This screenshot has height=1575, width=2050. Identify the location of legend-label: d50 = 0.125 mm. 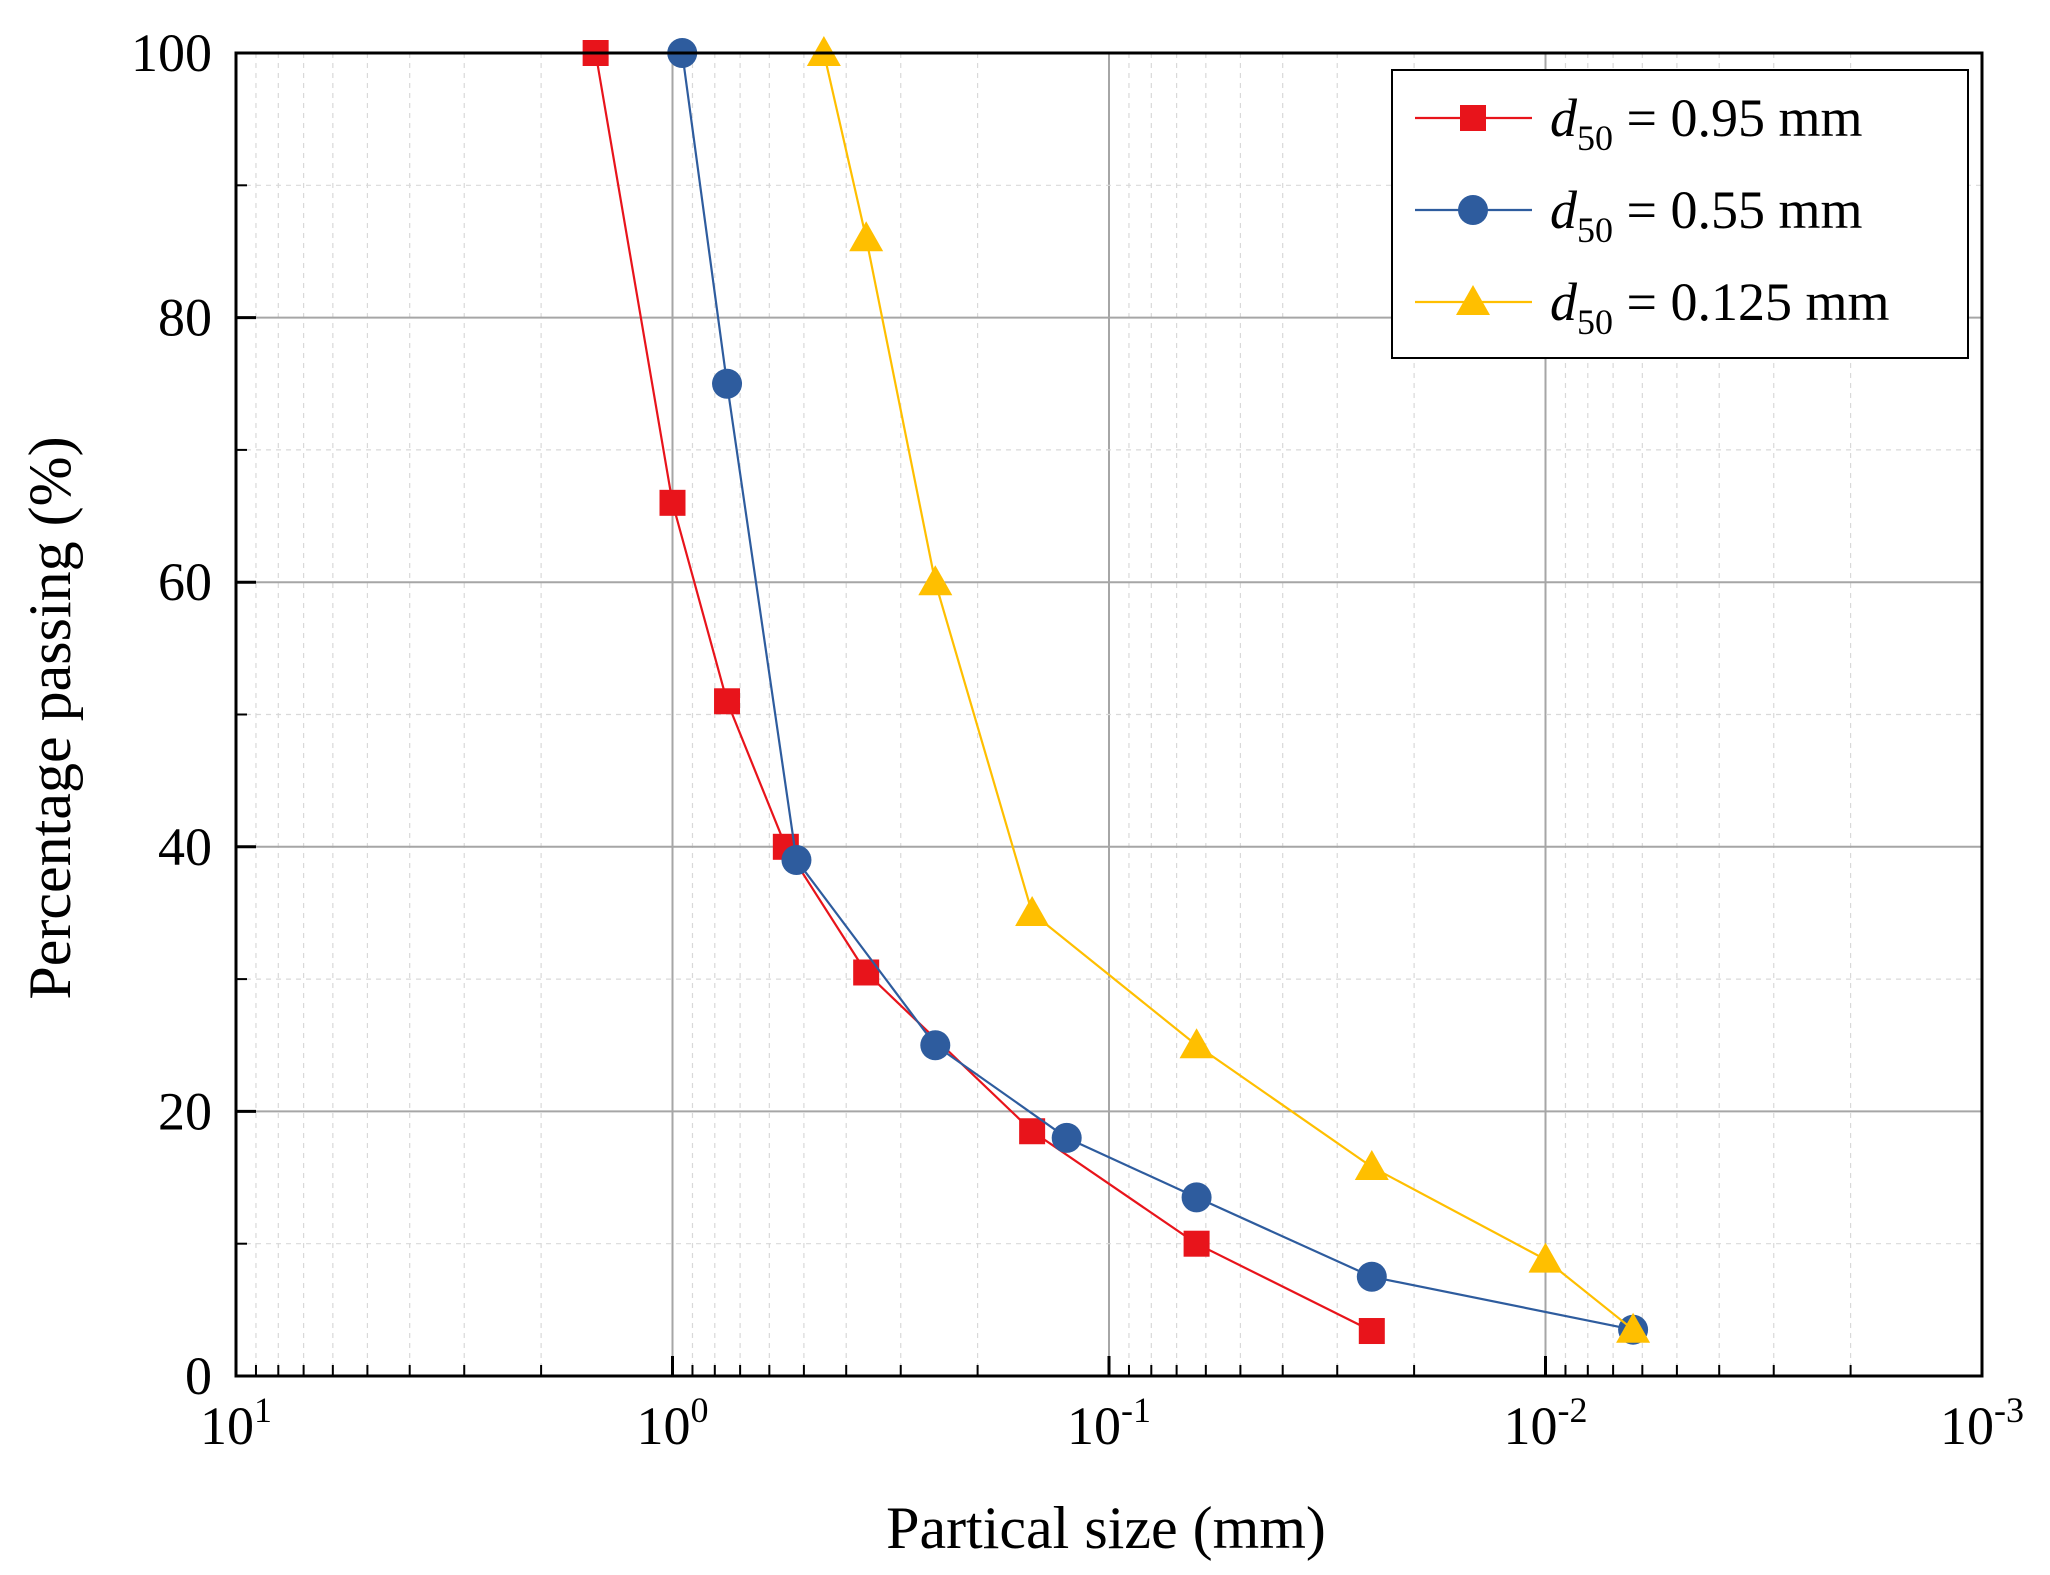
(1719, 307).